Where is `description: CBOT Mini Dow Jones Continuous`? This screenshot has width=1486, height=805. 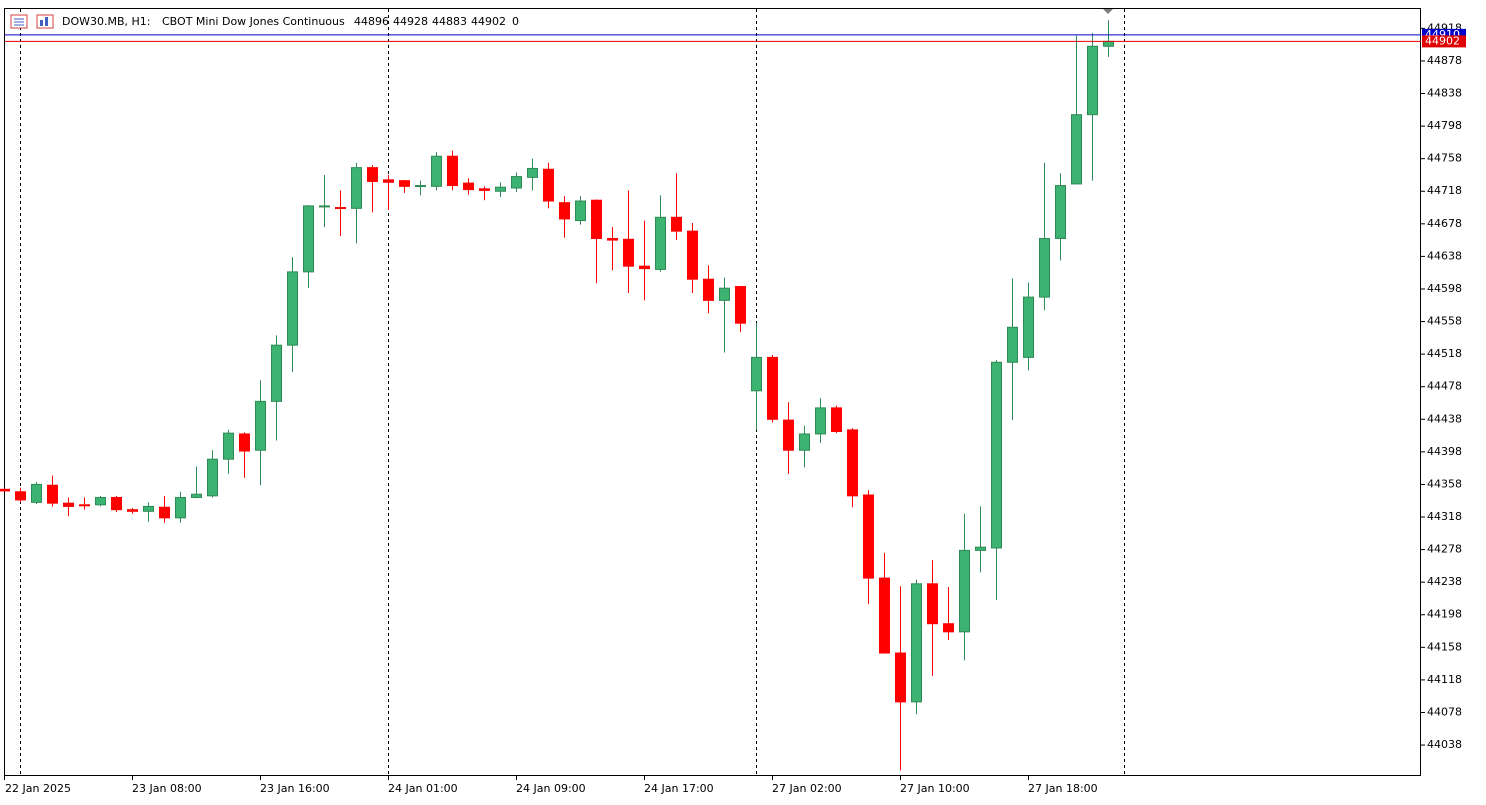
description: CBOT Mini Dow Jones Continuous is located at coordinates (253, 21).